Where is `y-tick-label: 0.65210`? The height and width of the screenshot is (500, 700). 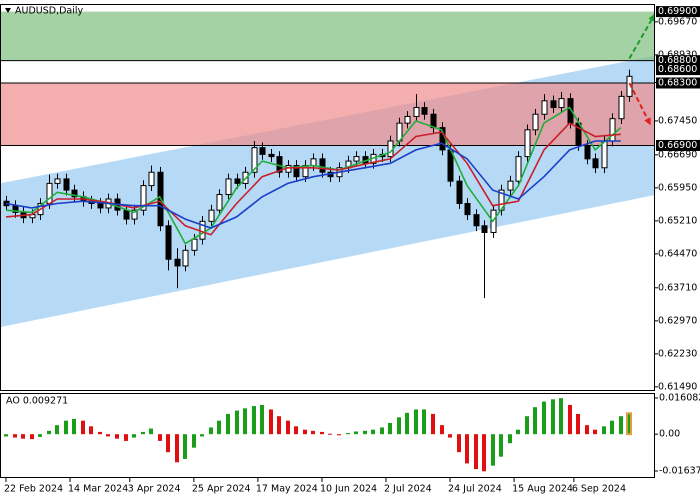 y-tick-label: 0.65210 is located at coordinates (677, 220).